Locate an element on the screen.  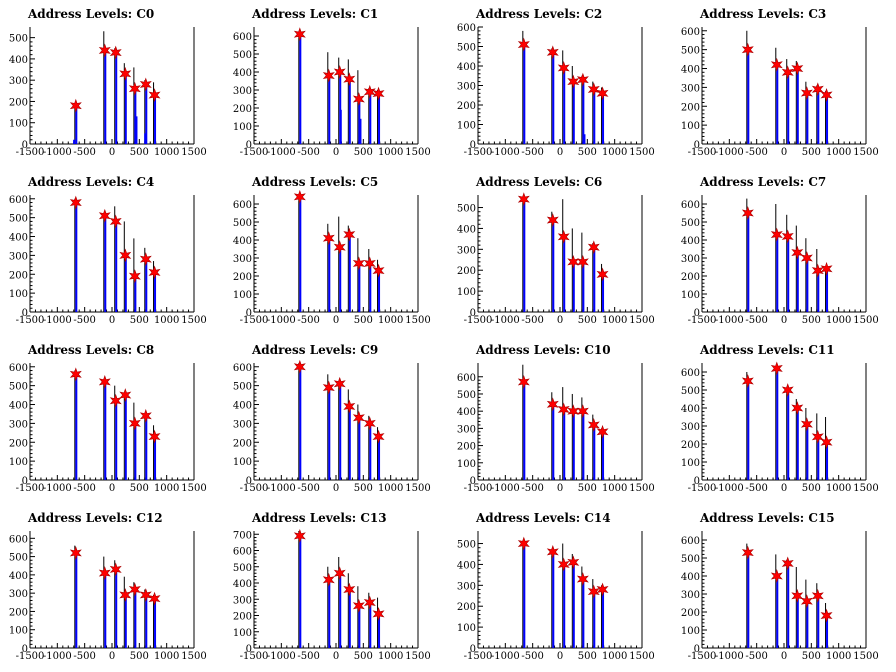
x-tick-label: -500 is located at coordinates (308, 488).